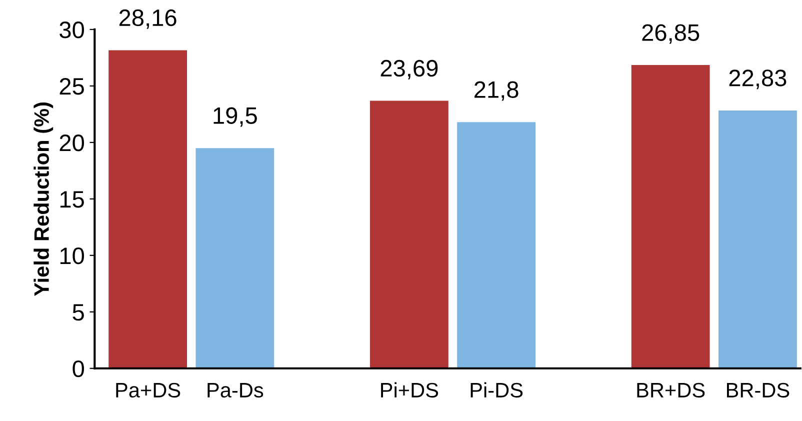 The height and width of the screenshot is (421, 802). Describe the element at coordinates (72, 30) in the screenshot. I see `y-tick-label: 30` at that location.